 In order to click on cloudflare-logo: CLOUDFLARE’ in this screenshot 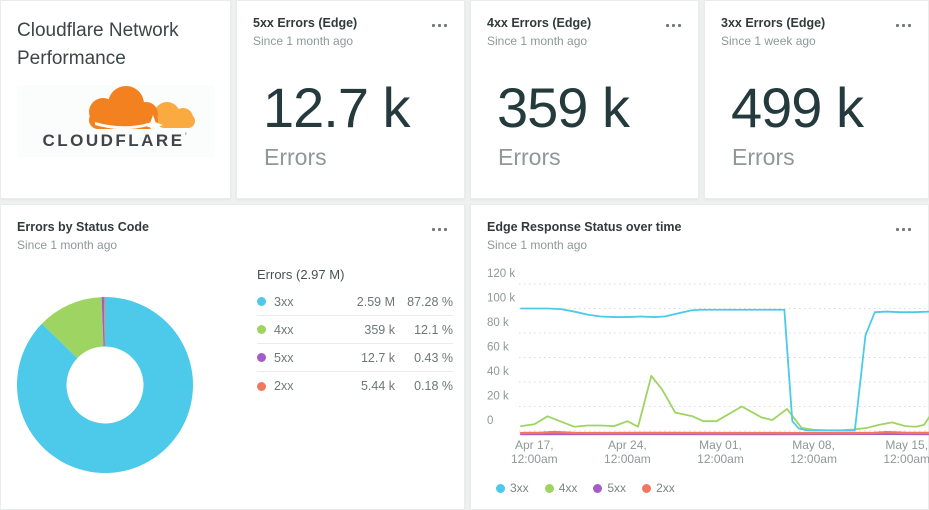, I will do `click(116, 121)`.